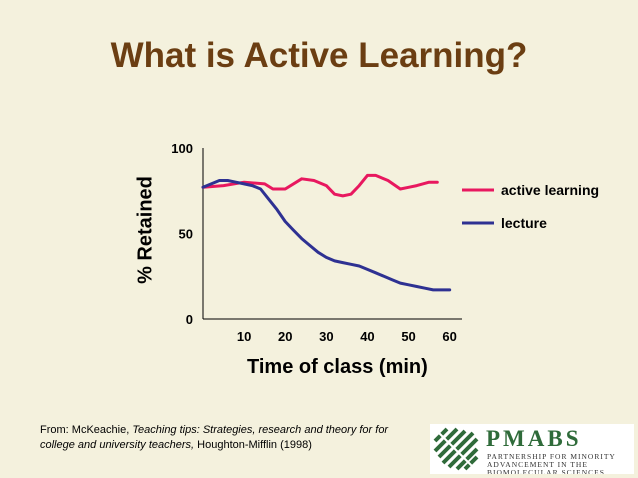 This screenshot has width=638, height=478. What do you see at coordinates (337, 367) in the screenshot?
I see `x-axis-label: Time of class (min)` at bounding box center [337, 367].